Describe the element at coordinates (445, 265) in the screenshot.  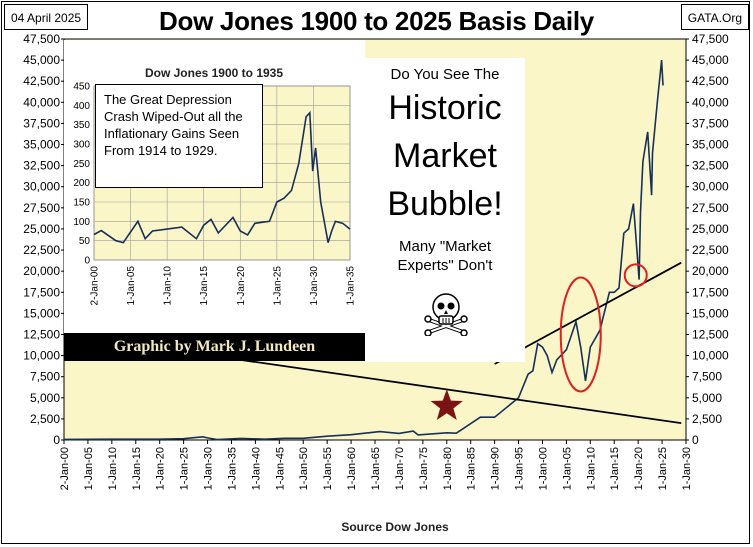
I see `bubble-sub-line-2: Experts" Don't` at that location.